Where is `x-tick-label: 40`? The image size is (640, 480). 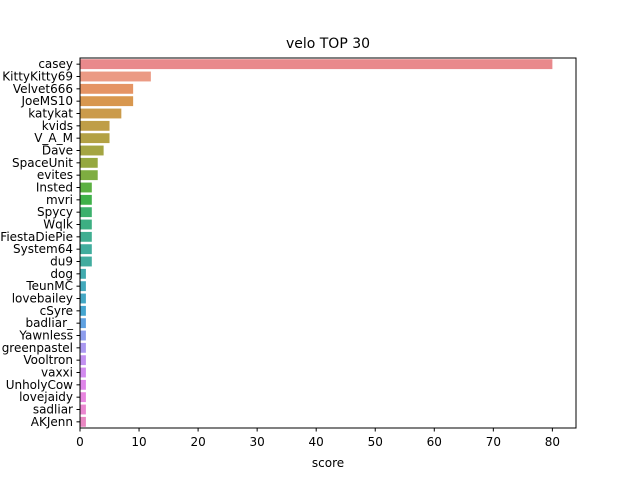
x-tick-label: 40 is located at coordinates (316, 442).